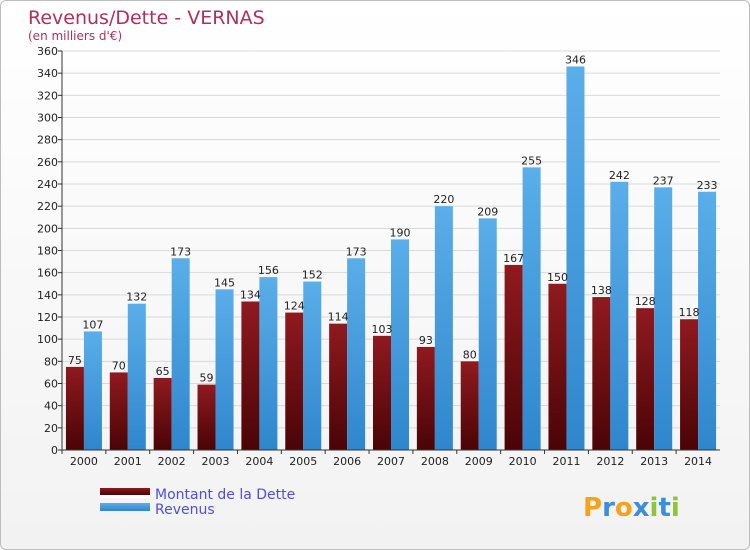 This screenshot has width=750, height=550. Describe the element at coordinates (645, 301) in the screenshot. I see `data-label-dette: 128` at that location.